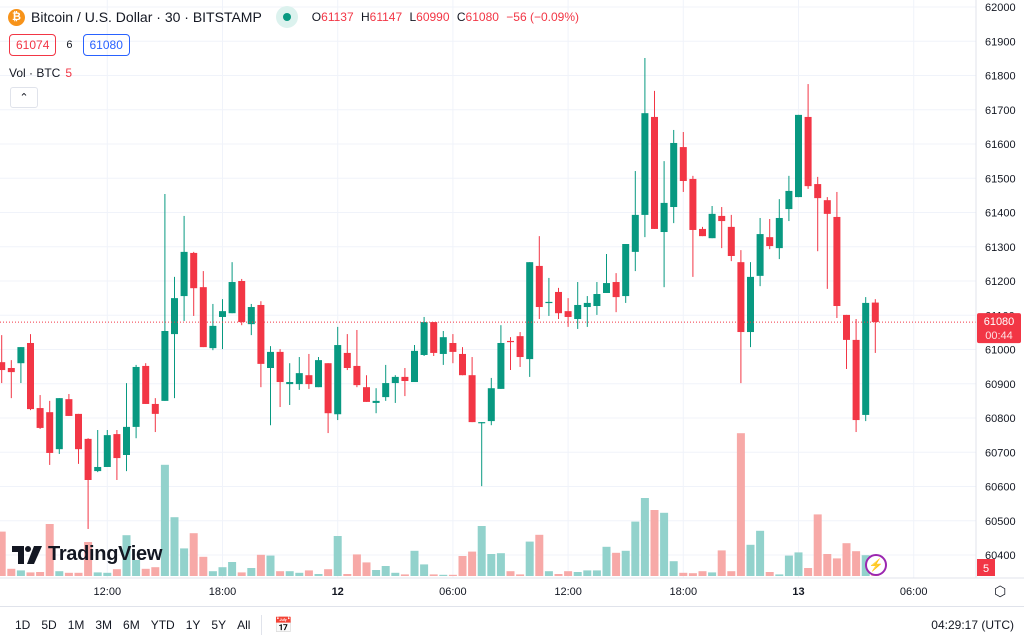 The height and width of the screenshot is (642, 1024). I want to click on settings-icon: ⬡, so click(1000, 591).